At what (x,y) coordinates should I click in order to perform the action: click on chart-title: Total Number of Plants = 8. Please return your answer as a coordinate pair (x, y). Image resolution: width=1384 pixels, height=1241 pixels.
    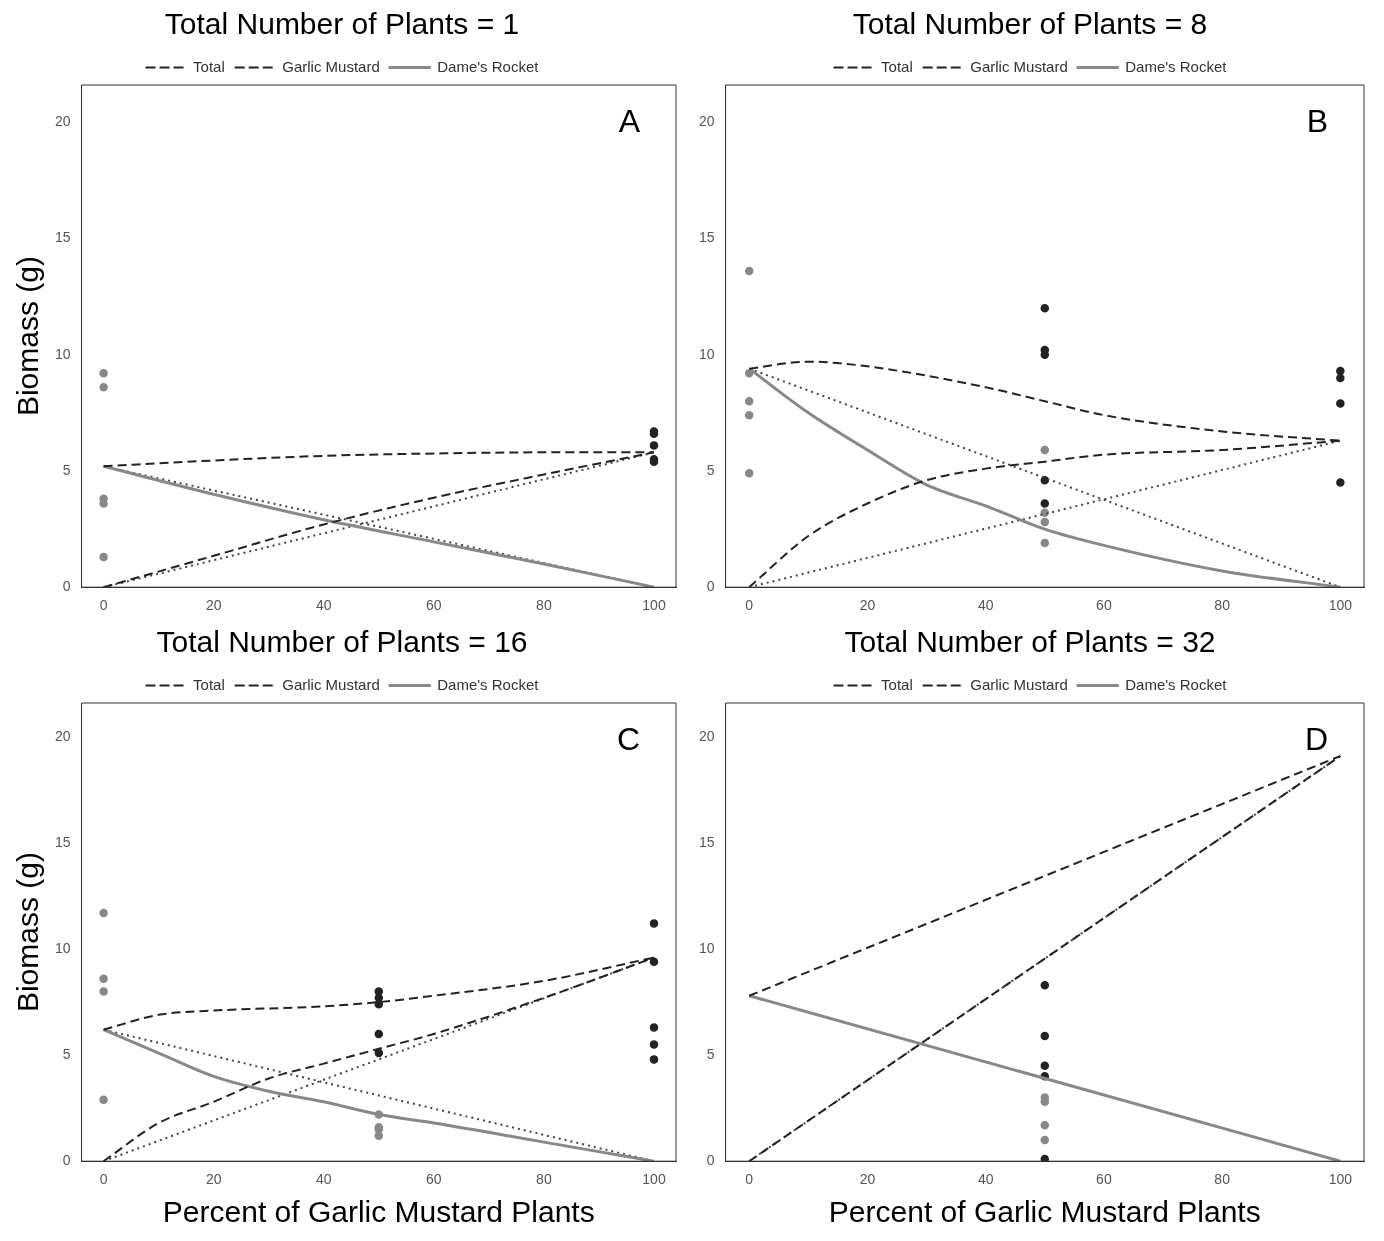
    Looking at the image, I should click on (1030, 24).